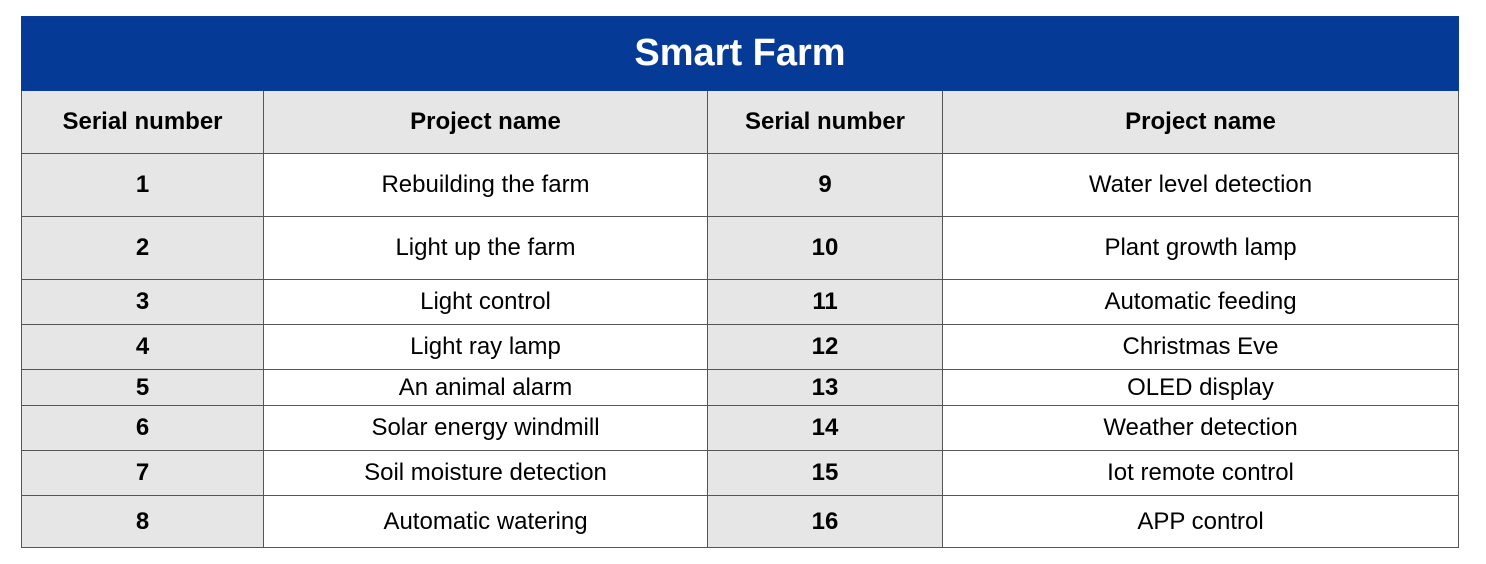  What do you see at coordinates (142, 185) in the screenshot?
I see `serial-cell: 1` at bounding box center [142, 185].